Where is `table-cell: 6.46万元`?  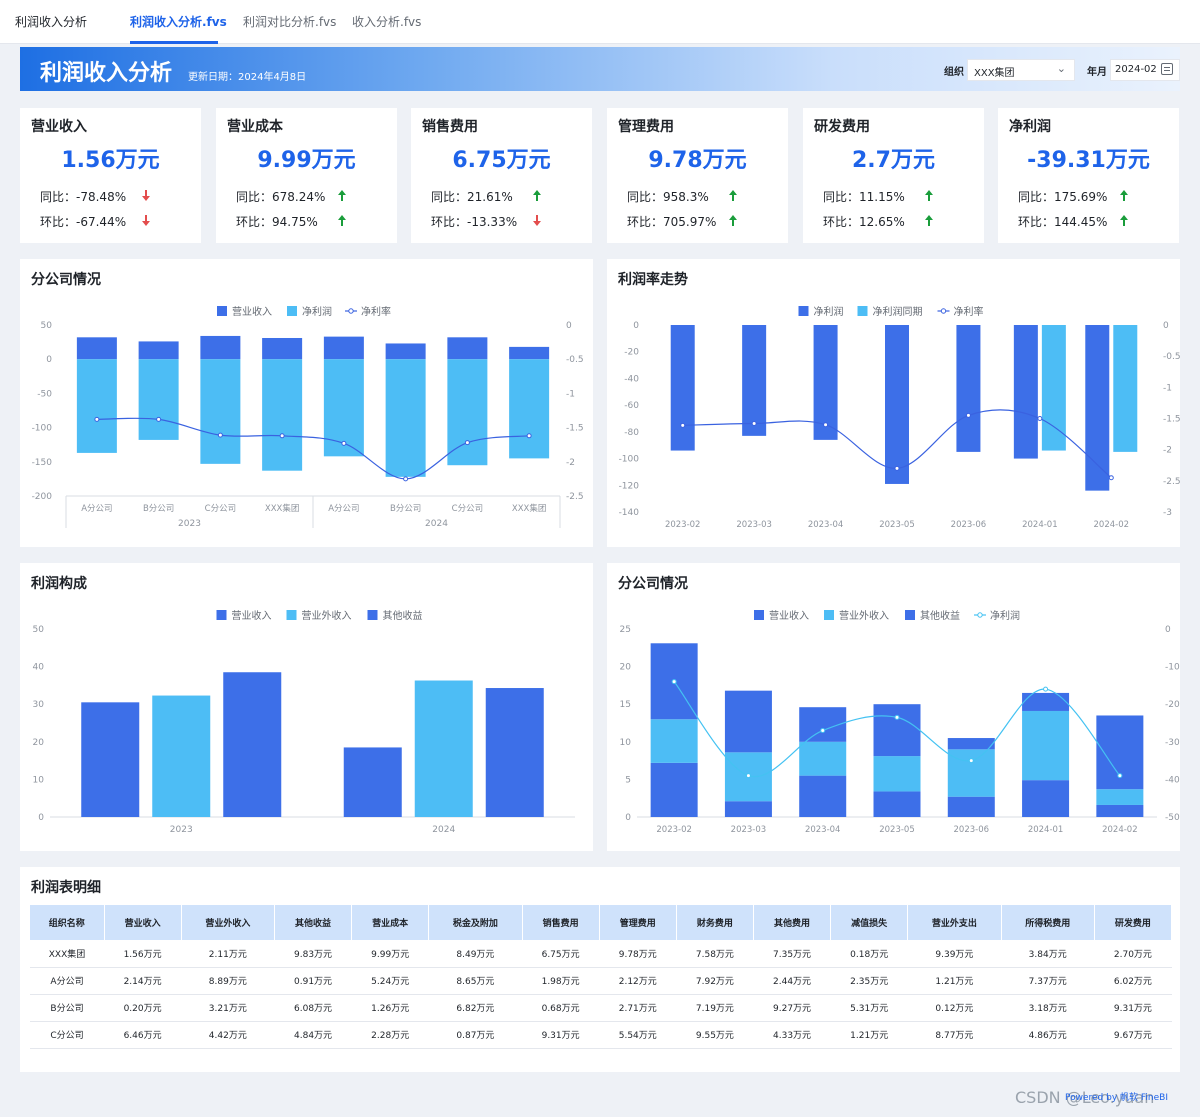
table-cell: 6.46万元 is located at coordinates (143, 1035).